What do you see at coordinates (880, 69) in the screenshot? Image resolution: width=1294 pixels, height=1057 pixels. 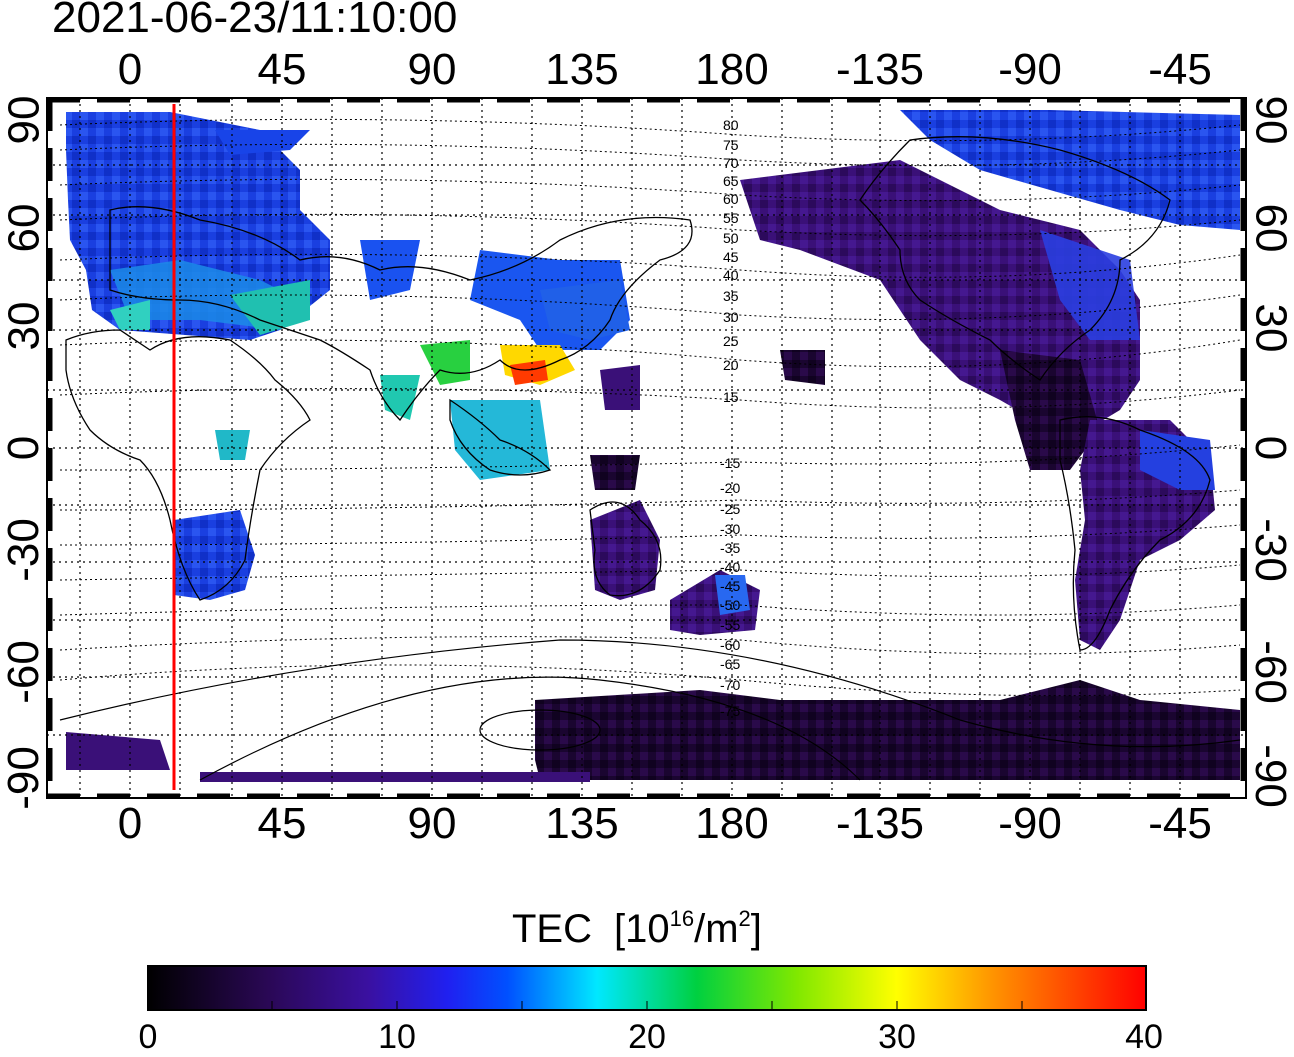 I see `top-tick-minus135: -135` at bounding box center [880, 69].